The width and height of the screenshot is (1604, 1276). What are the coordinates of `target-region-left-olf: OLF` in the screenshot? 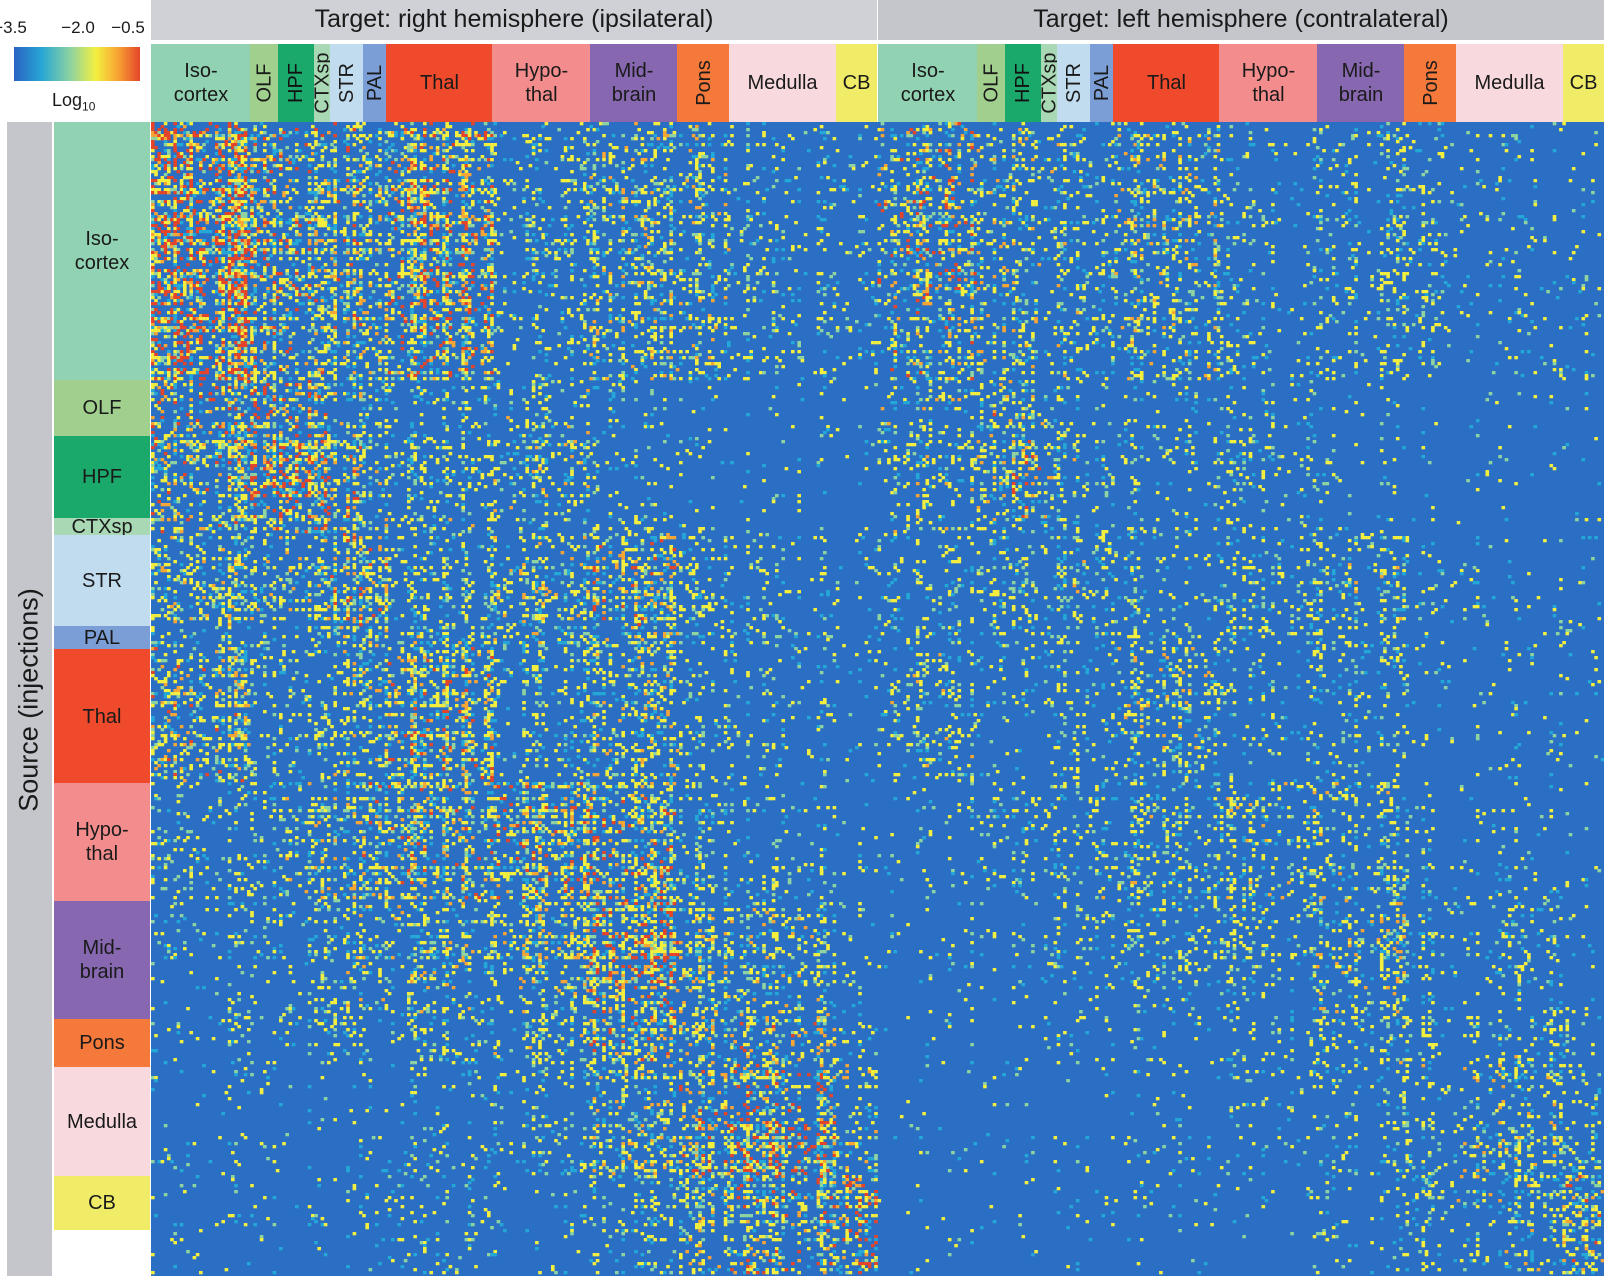 It's located at (991, 83).